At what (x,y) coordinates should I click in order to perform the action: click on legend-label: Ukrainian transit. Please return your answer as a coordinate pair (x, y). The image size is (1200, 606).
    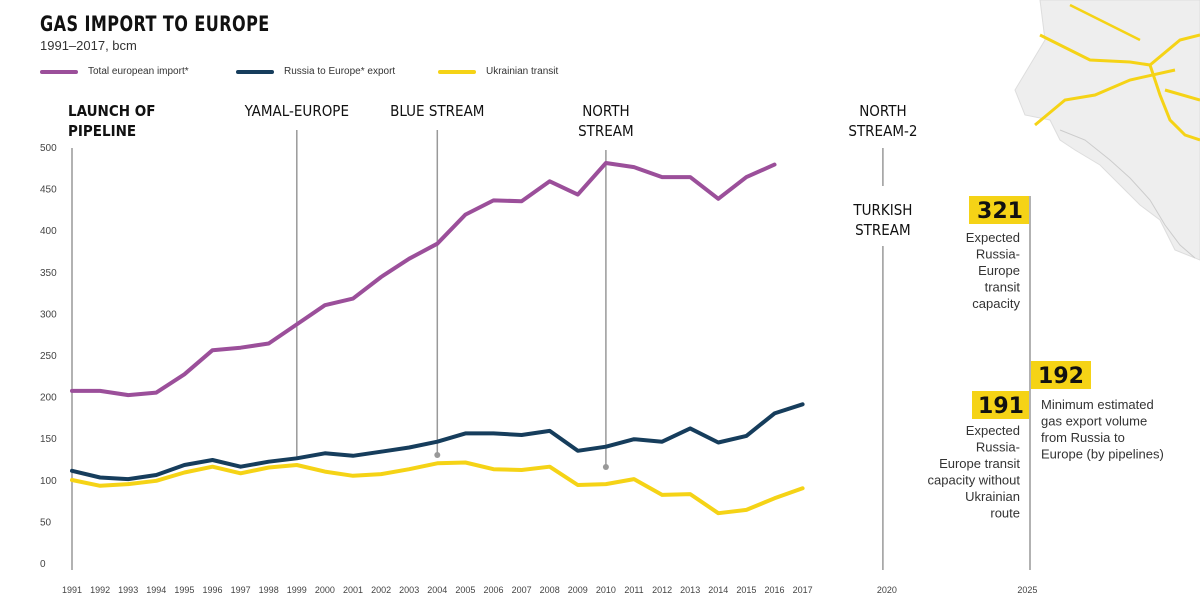
    Looking at the image, I should click on (522, 71).